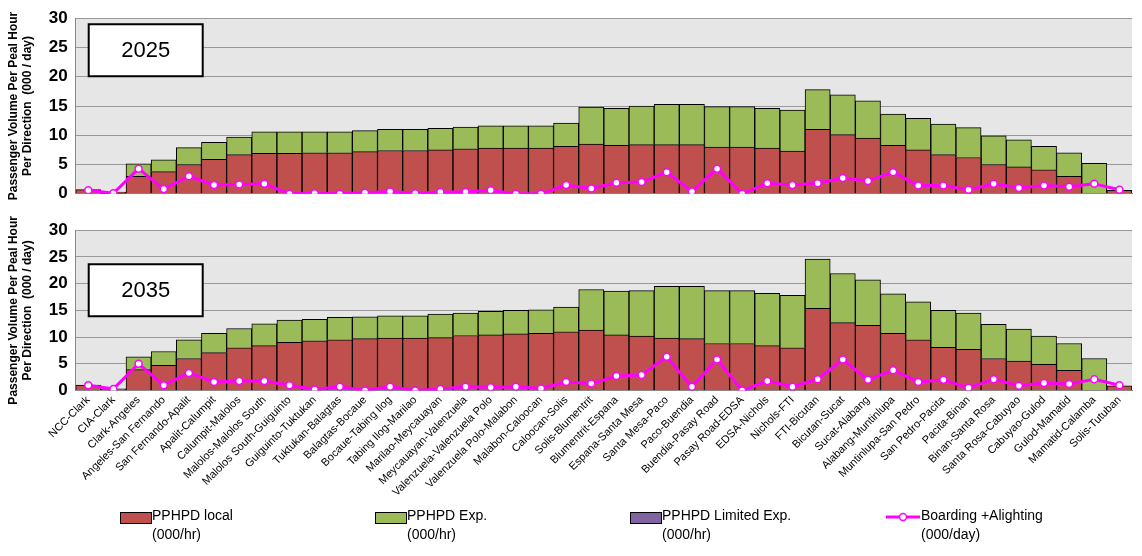 The image size is (1142, 556). What do you see at coordinates (727, 525) in the screenshot?
I see `legend-label: PPHPD Limited Exp. (000/hr)` at bounding box center [727, 525].